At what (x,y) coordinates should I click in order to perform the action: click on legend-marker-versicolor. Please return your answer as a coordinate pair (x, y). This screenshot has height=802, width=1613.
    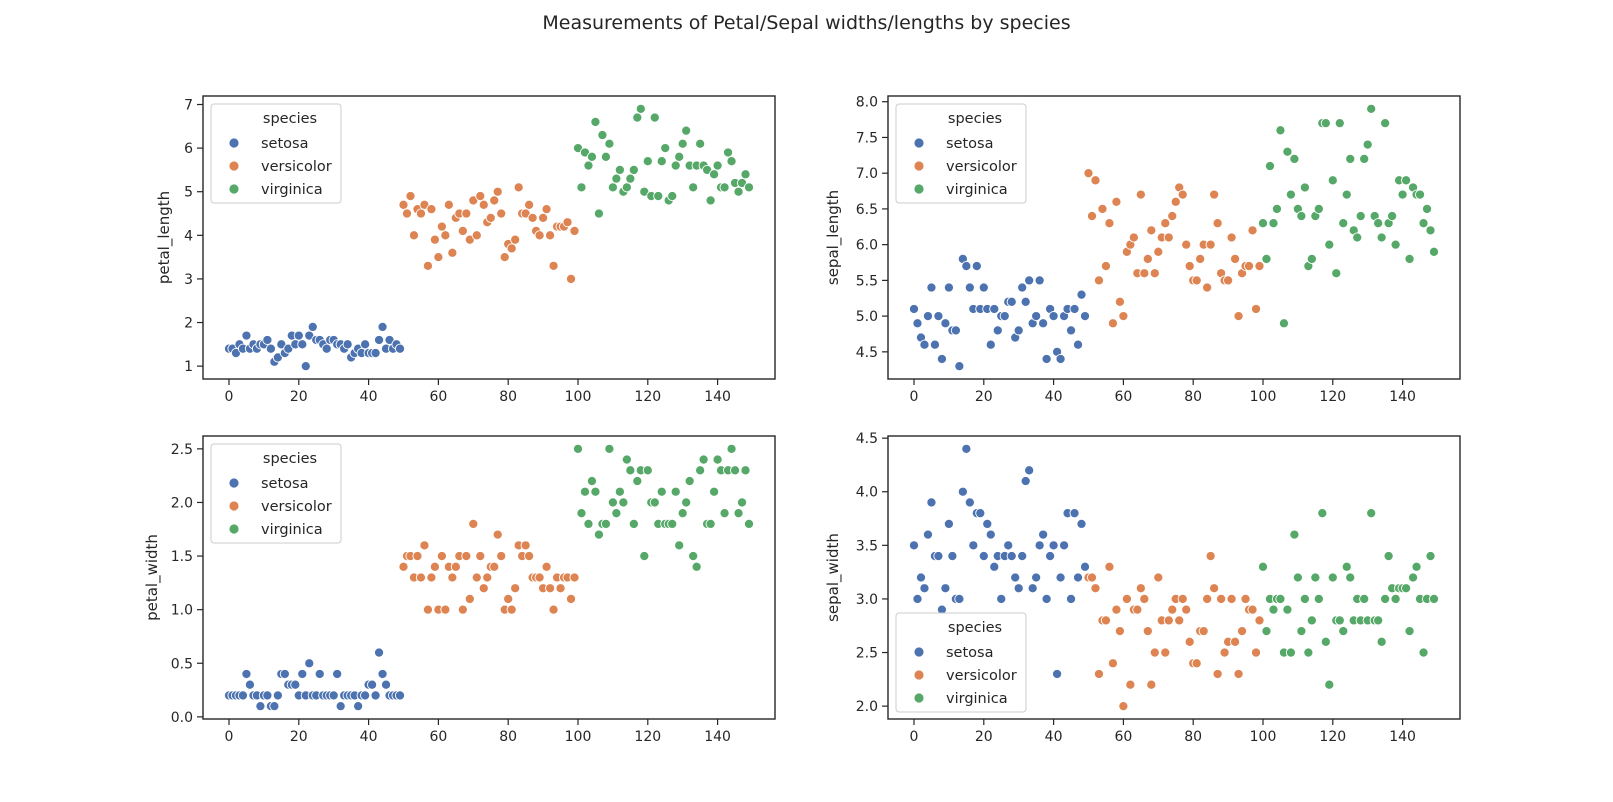
    Looking at the image, I should click on (234, 506).